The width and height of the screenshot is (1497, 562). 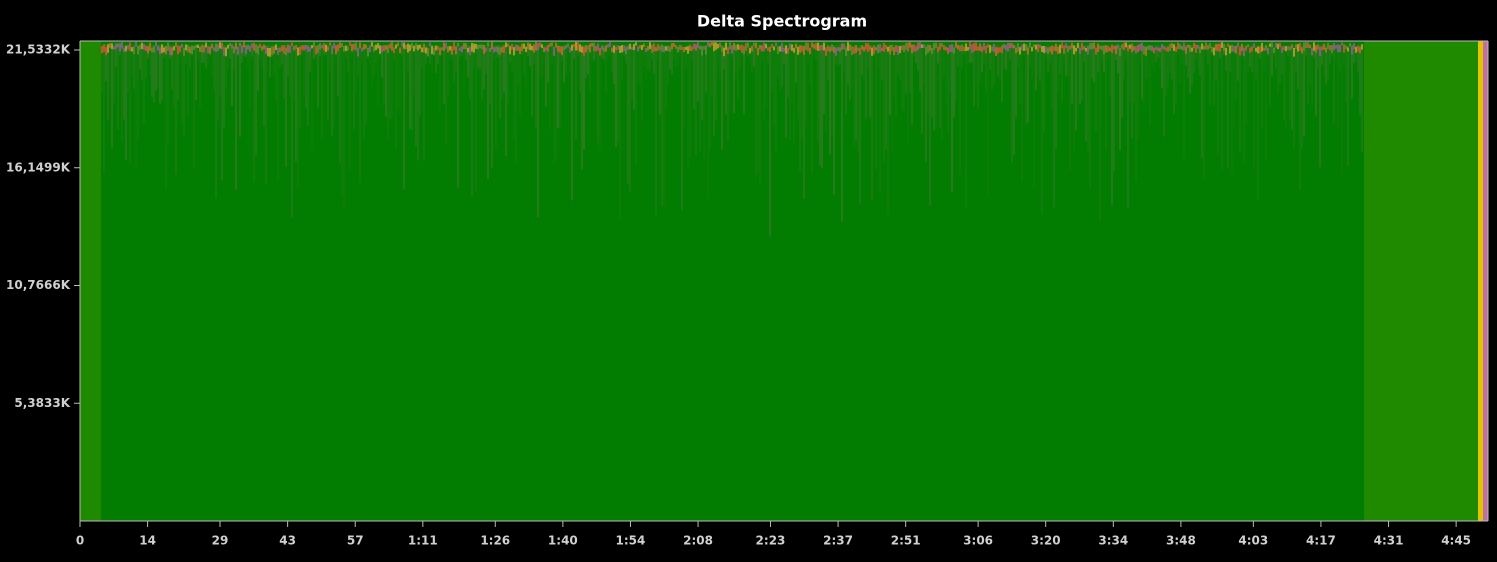 What do you see at coordinates (1421, 281) in the screenshot?
I see `spectrogram-strip` at bounding box center [1421, 281].